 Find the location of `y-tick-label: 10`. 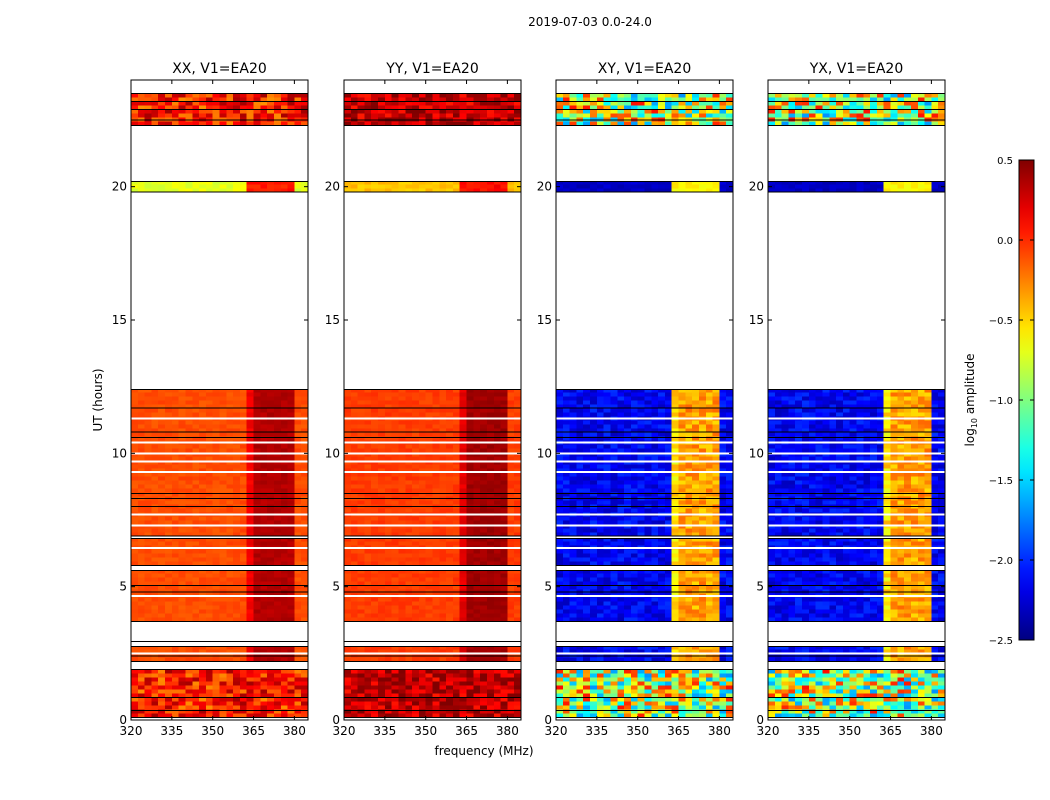

y-tick-label: 10 is located at coordinates (119, 453).